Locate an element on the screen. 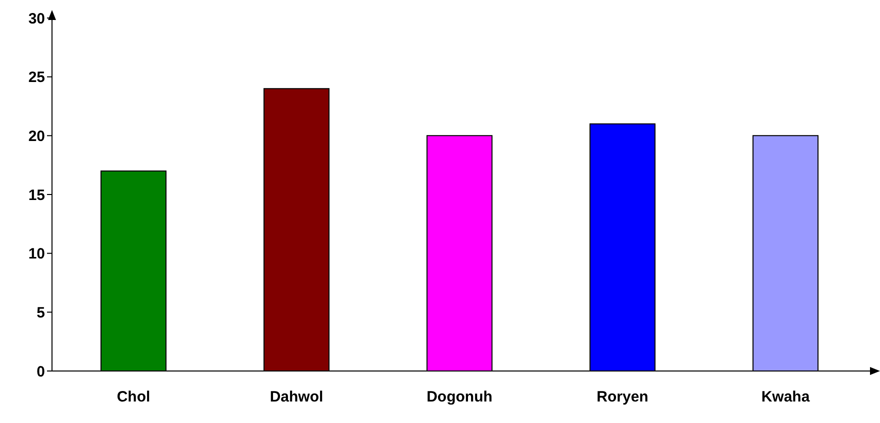  y-tick-label: 25 is located at coordinates (36, 77).